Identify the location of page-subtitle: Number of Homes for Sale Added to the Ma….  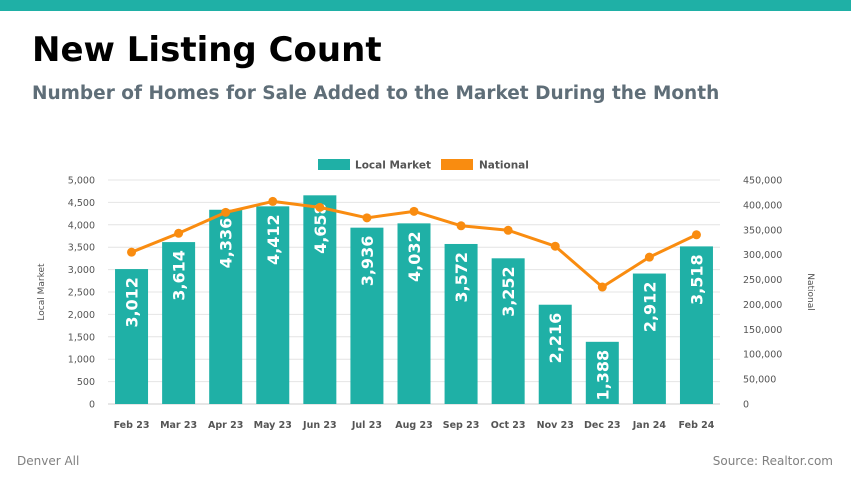
(376, 93).